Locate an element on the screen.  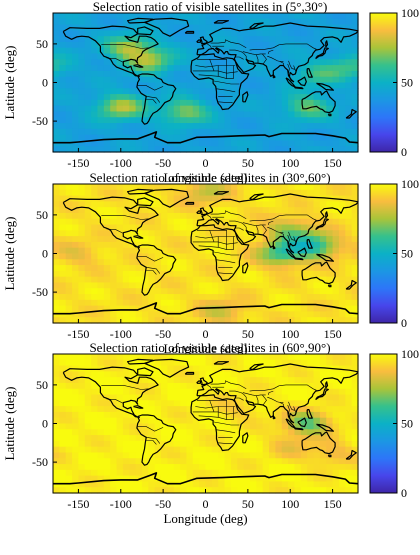
coastline-southAmerica is located at coordinates (156, 440).